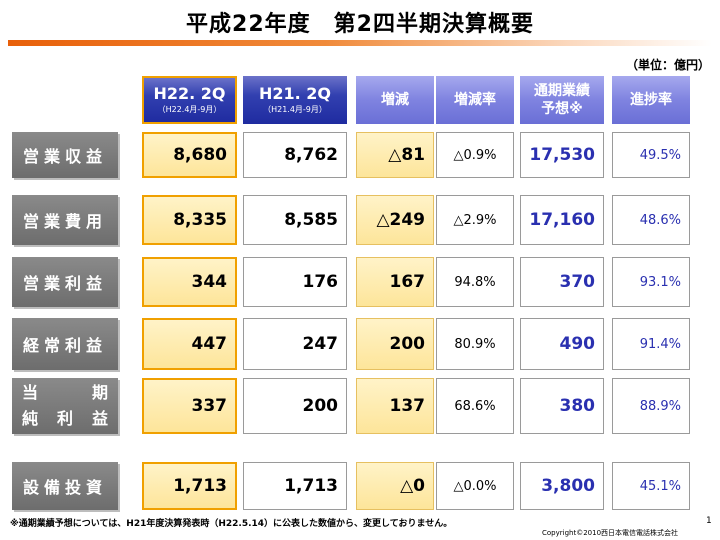 The image size is (720, 540). I want to click on cell-change: △249, so click(395, 220).